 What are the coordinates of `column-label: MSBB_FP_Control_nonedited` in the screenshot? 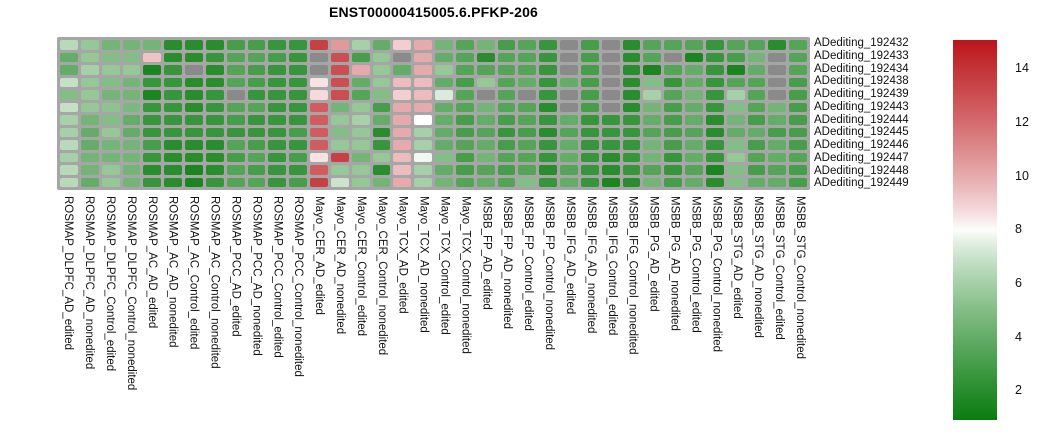 It's located at (548, 317).